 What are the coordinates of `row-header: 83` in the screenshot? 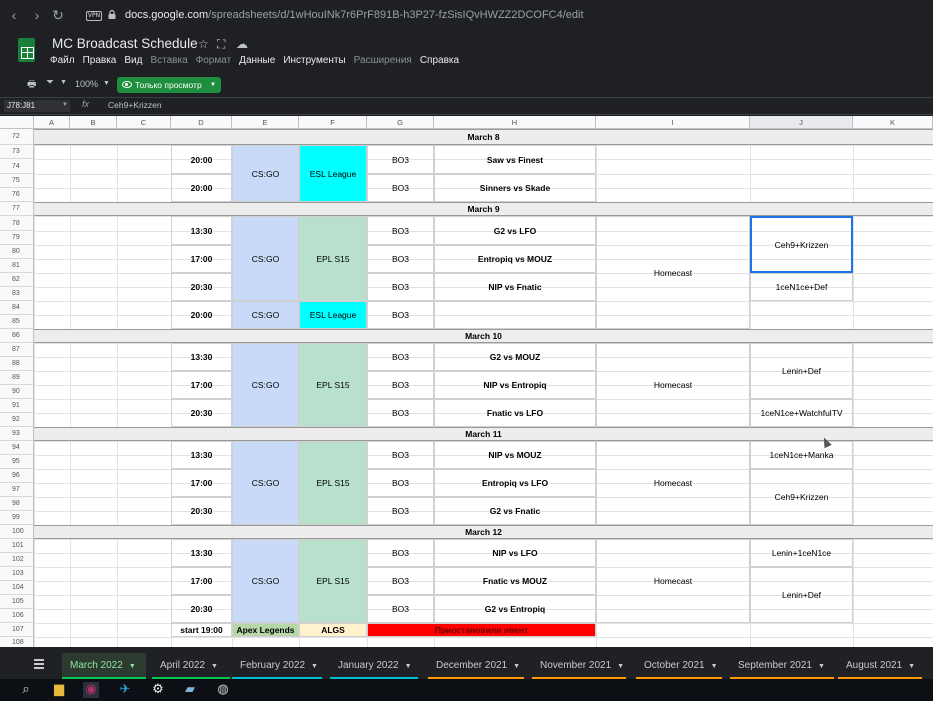 It's located at (17, 294).